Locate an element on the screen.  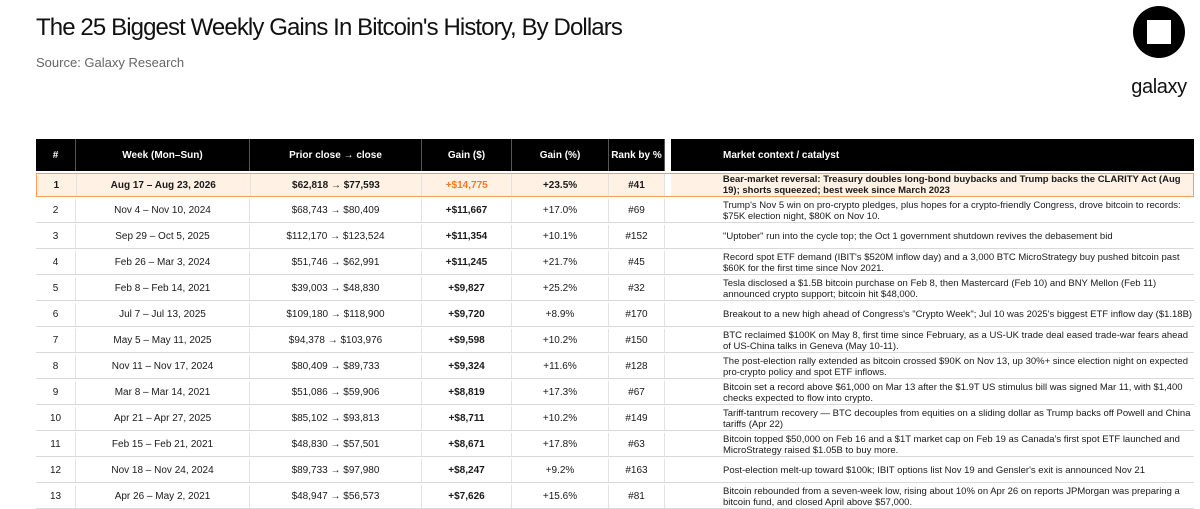
row-rank: 4 is located at coordinates (56, 262).